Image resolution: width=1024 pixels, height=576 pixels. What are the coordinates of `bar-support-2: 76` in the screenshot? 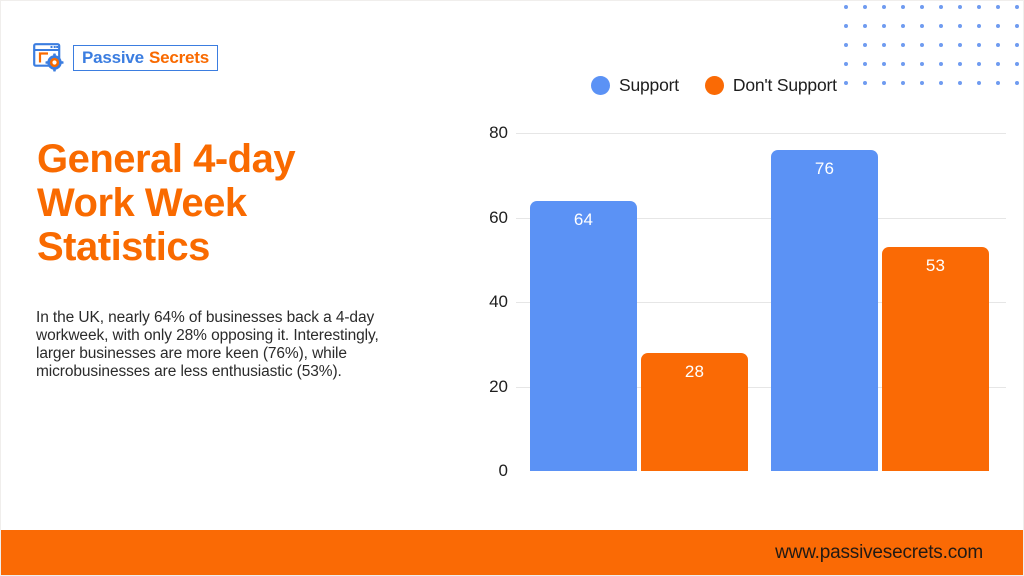 It's located at (824, 310).